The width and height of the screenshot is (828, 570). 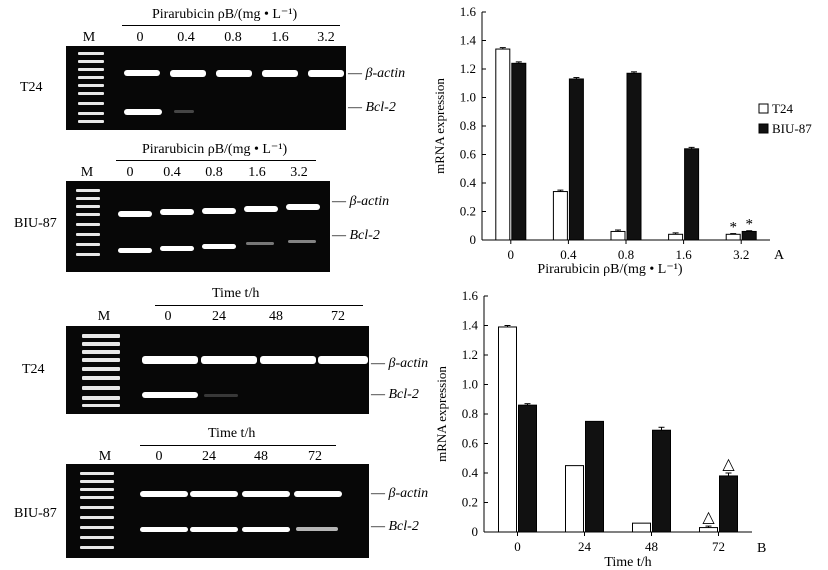 What do you see at coordinates (216, 160) in the screenshot?
I see `gel2-header-rule` at bounding box center [216, 160].